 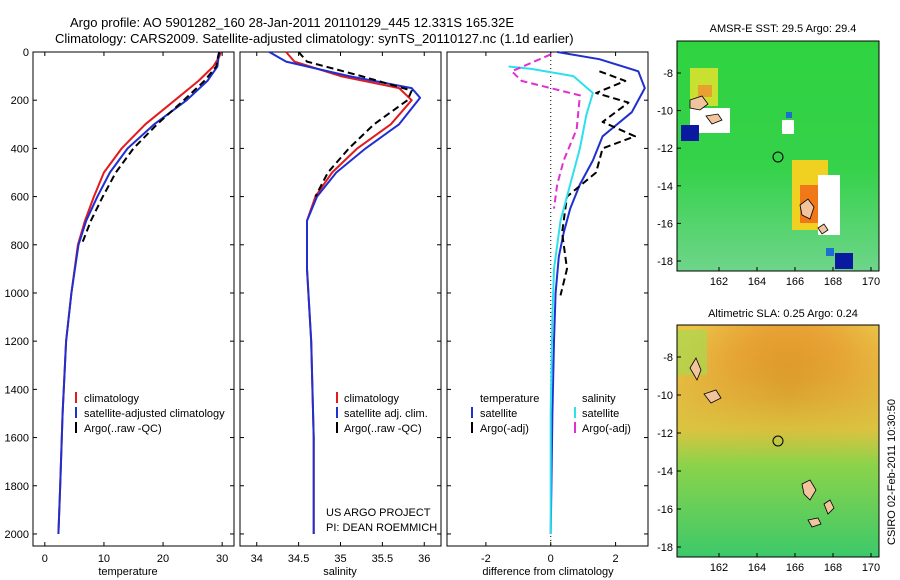 I want to click on sal-legend-climatology-label: climatology, so click(x=372, y=399).